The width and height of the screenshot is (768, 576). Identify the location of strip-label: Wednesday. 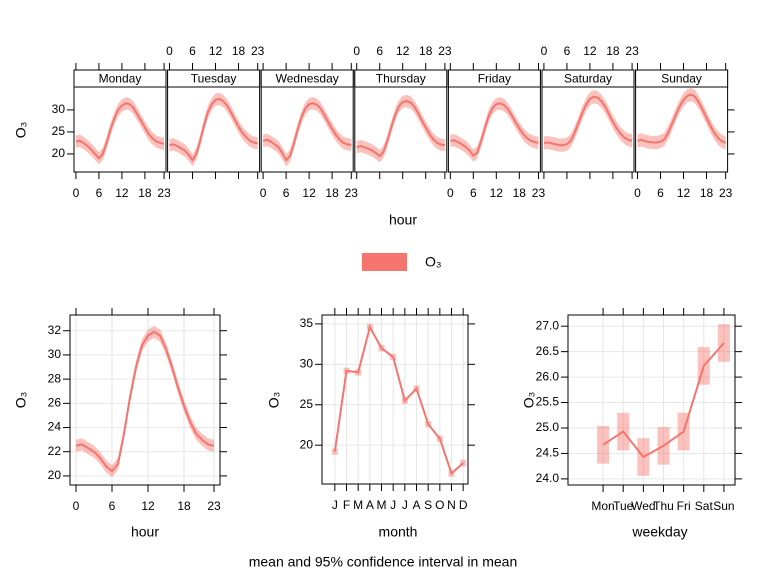
(307, 79).